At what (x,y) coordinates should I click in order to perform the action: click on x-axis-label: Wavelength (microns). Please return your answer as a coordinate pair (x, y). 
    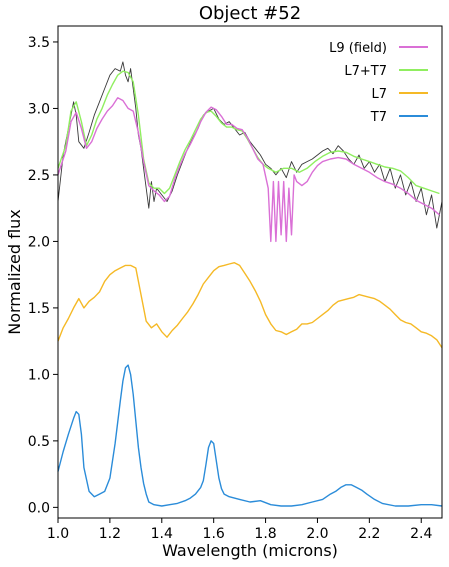
    Looking at the image, I should click on (250, 550).